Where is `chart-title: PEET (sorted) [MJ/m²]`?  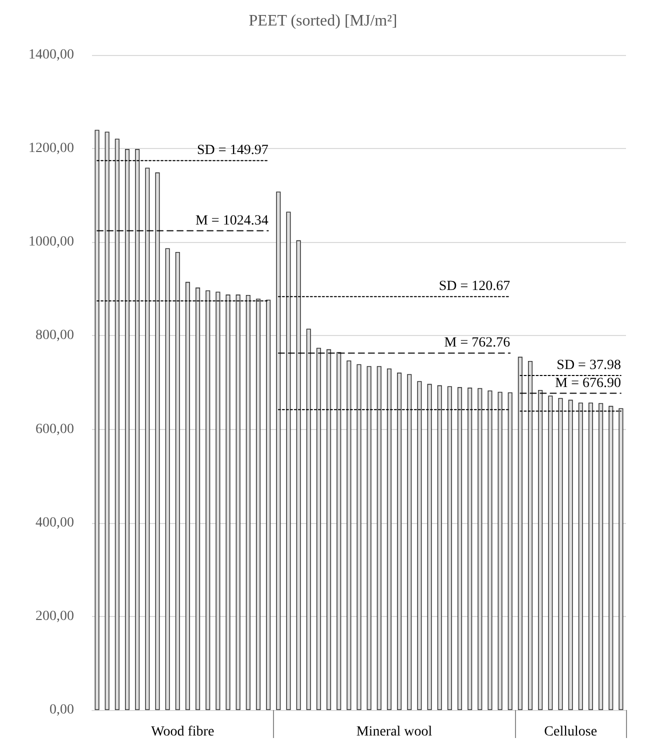
chart-title: PEET (sorted) [MJ/m²] is located at coordinates (323, 21).